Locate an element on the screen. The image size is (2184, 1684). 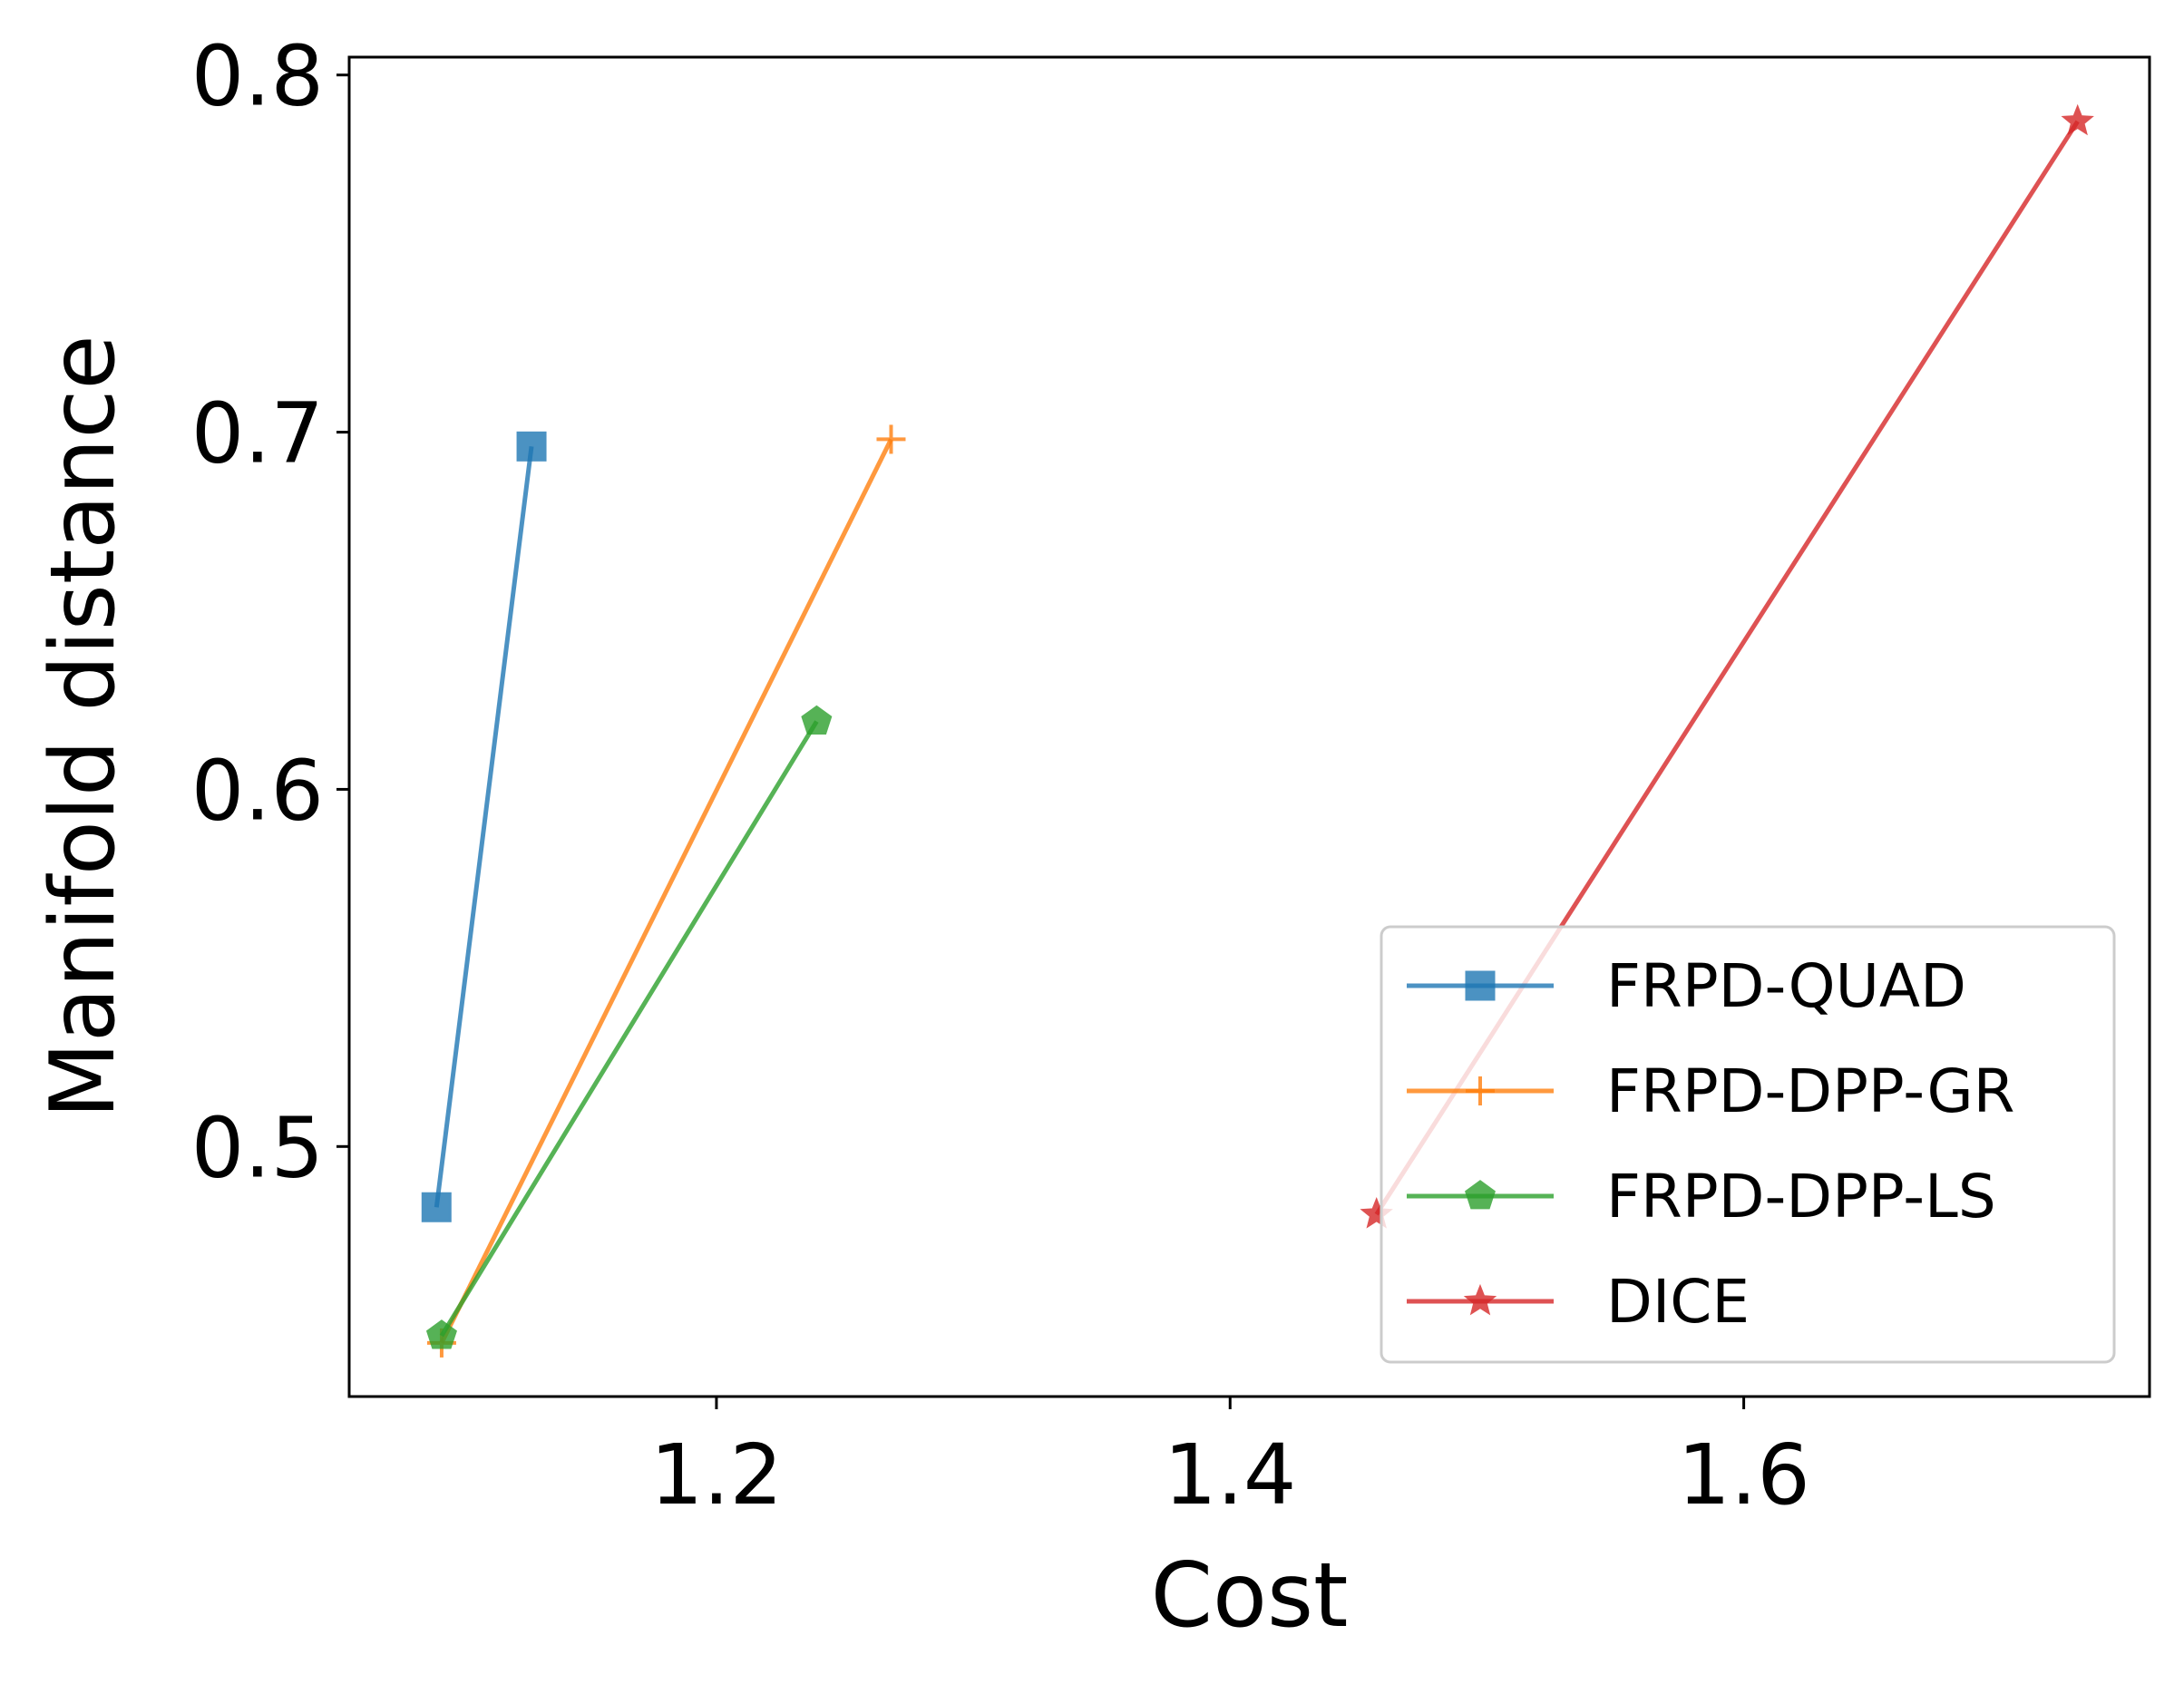
y-tick-label: 0.6 is located at coordinates (257, 790).